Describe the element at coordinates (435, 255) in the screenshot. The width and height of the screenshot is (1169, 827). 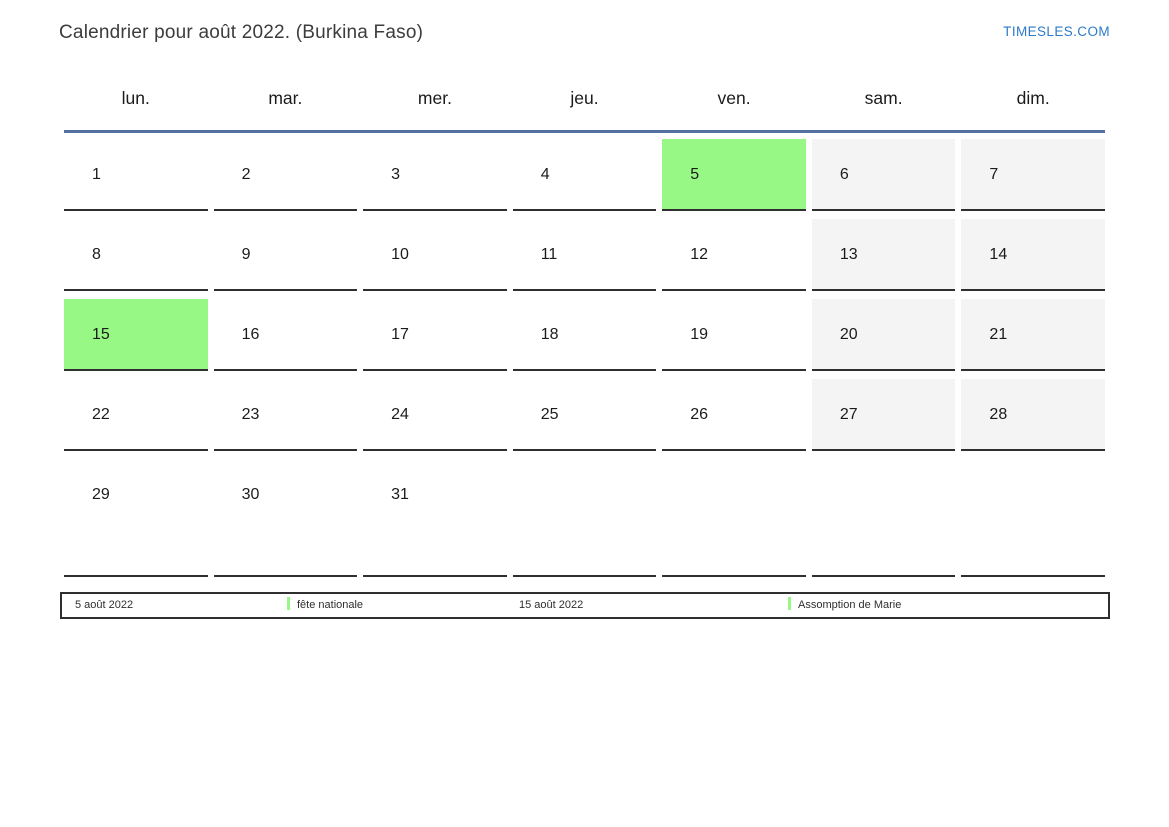
I see `day-cell-10: 10` at that location.